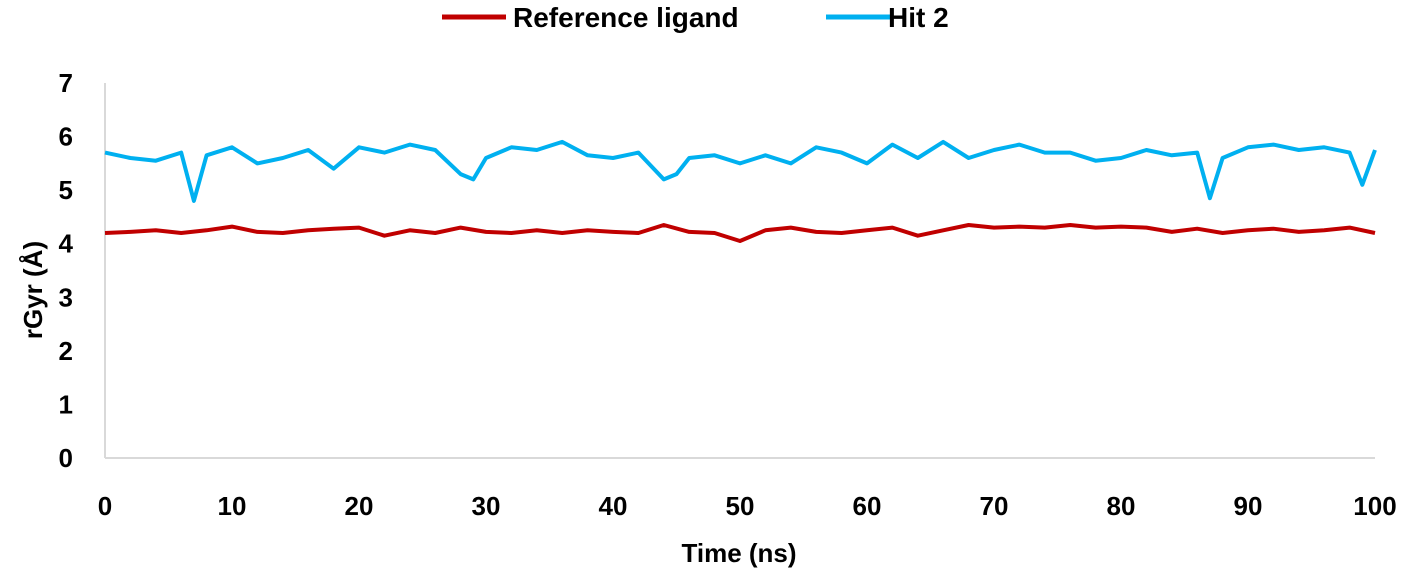 The image size is (1405, 575). Describe the element at coordinates (66, 137) in the screenshot. I see `y-tick-label: 6` at that location.